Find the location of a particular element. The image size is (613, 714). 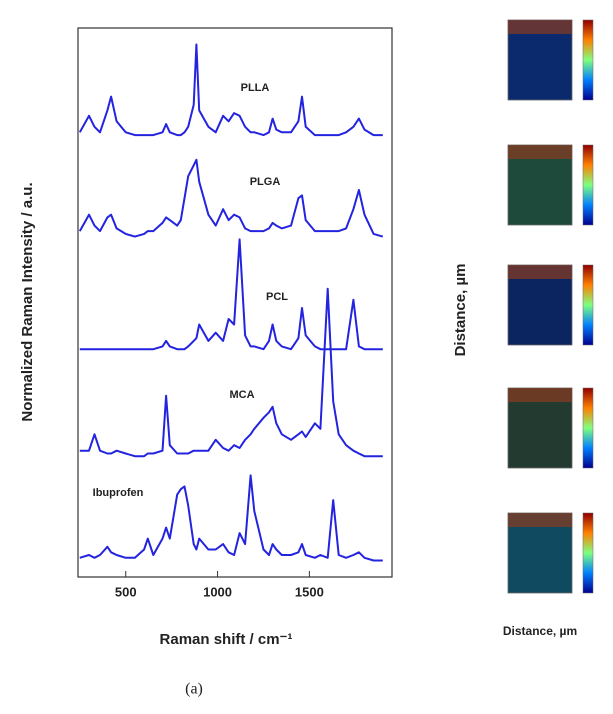

map-y-label: Distance, µm is located at coordinates (460, 310).